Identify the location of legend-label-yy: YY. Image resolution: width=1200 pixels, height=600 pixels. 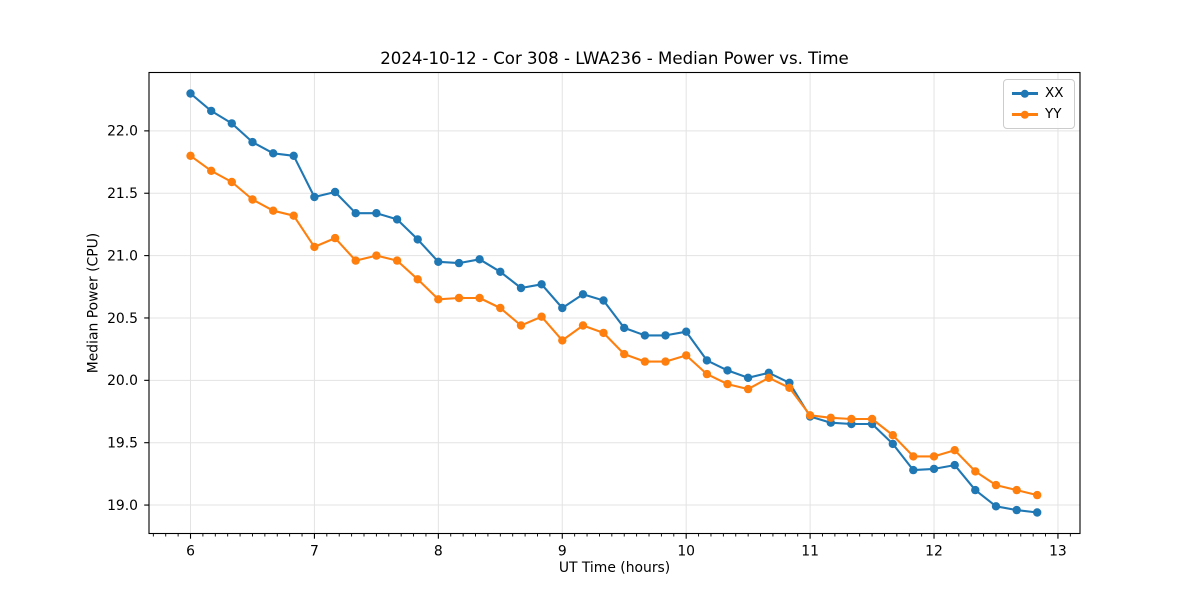
(1053, 113).